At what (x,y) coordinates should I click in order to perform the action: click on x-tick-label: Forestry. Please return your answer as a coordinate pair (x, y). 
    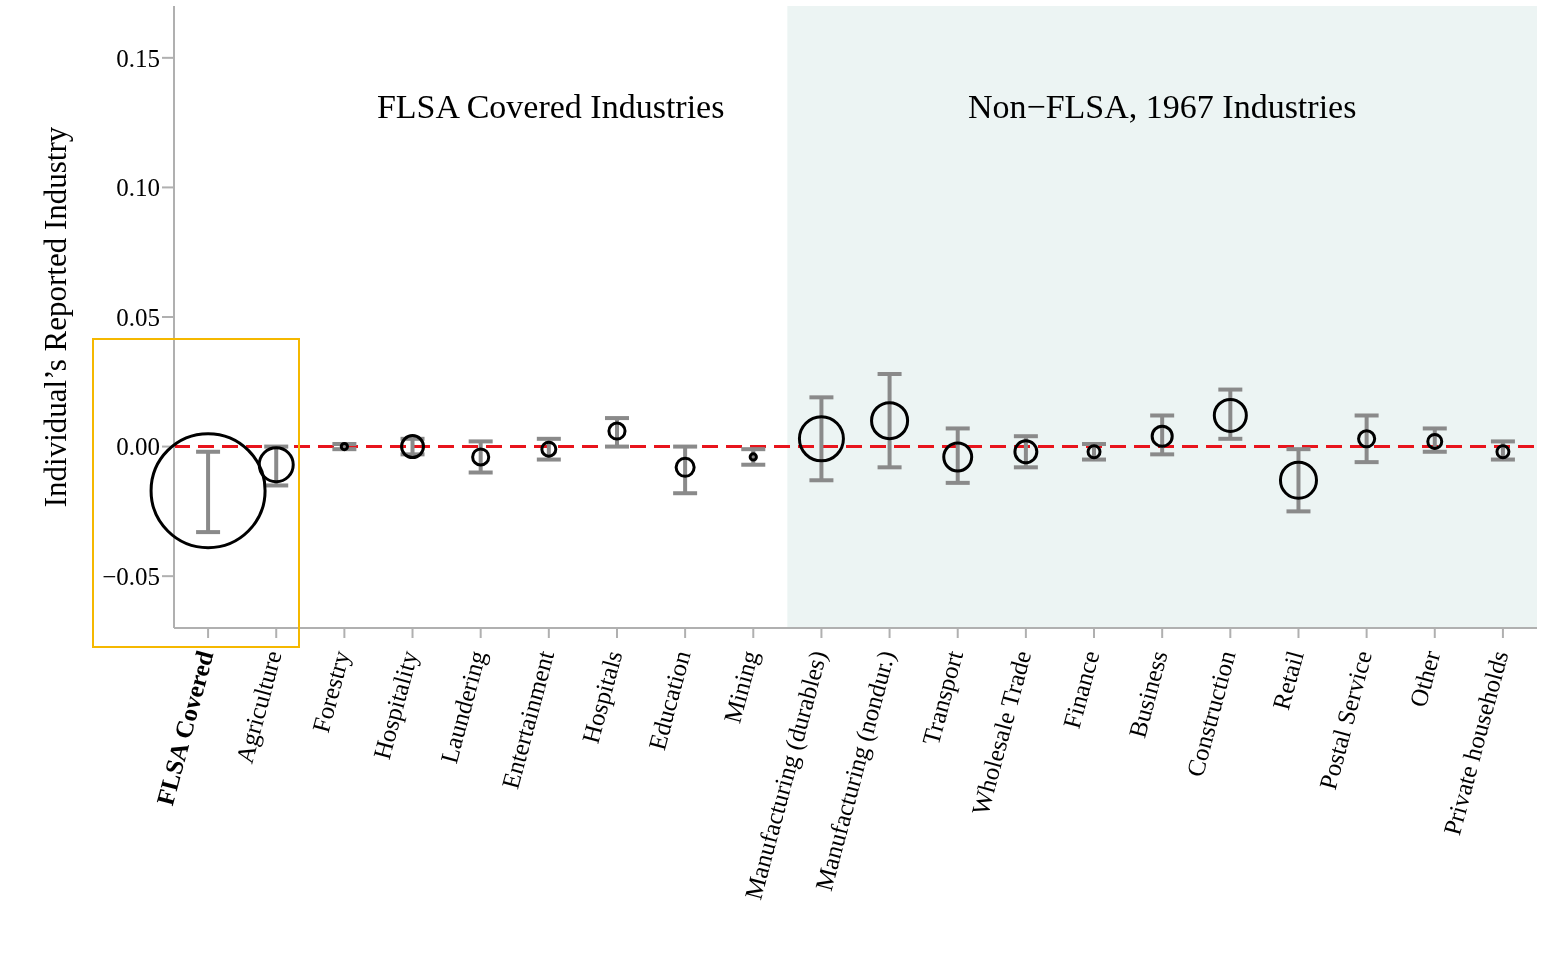
    Looking at the image, I should click on (331, 691).